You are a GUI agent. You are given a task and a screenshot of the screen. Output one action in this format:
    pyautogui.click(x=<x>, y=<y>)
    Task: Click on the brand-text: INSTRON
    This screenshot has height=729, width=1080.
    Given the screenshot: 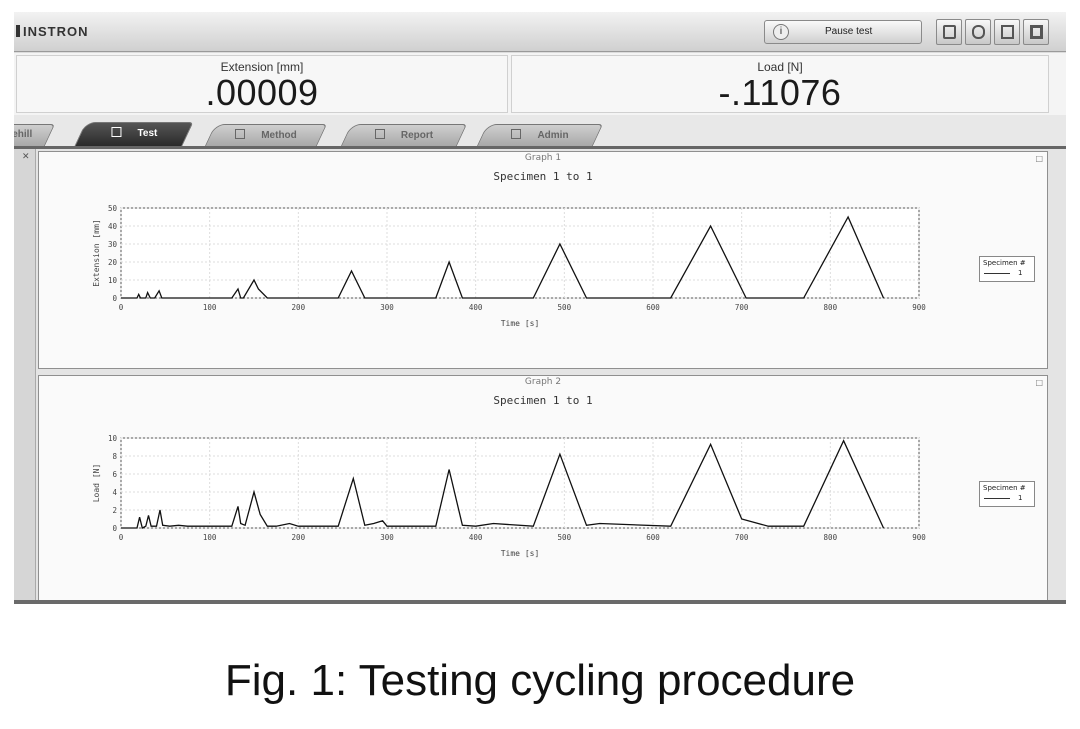 What is the action you would take?
    pyautogui.click(x=56, y=31)
    